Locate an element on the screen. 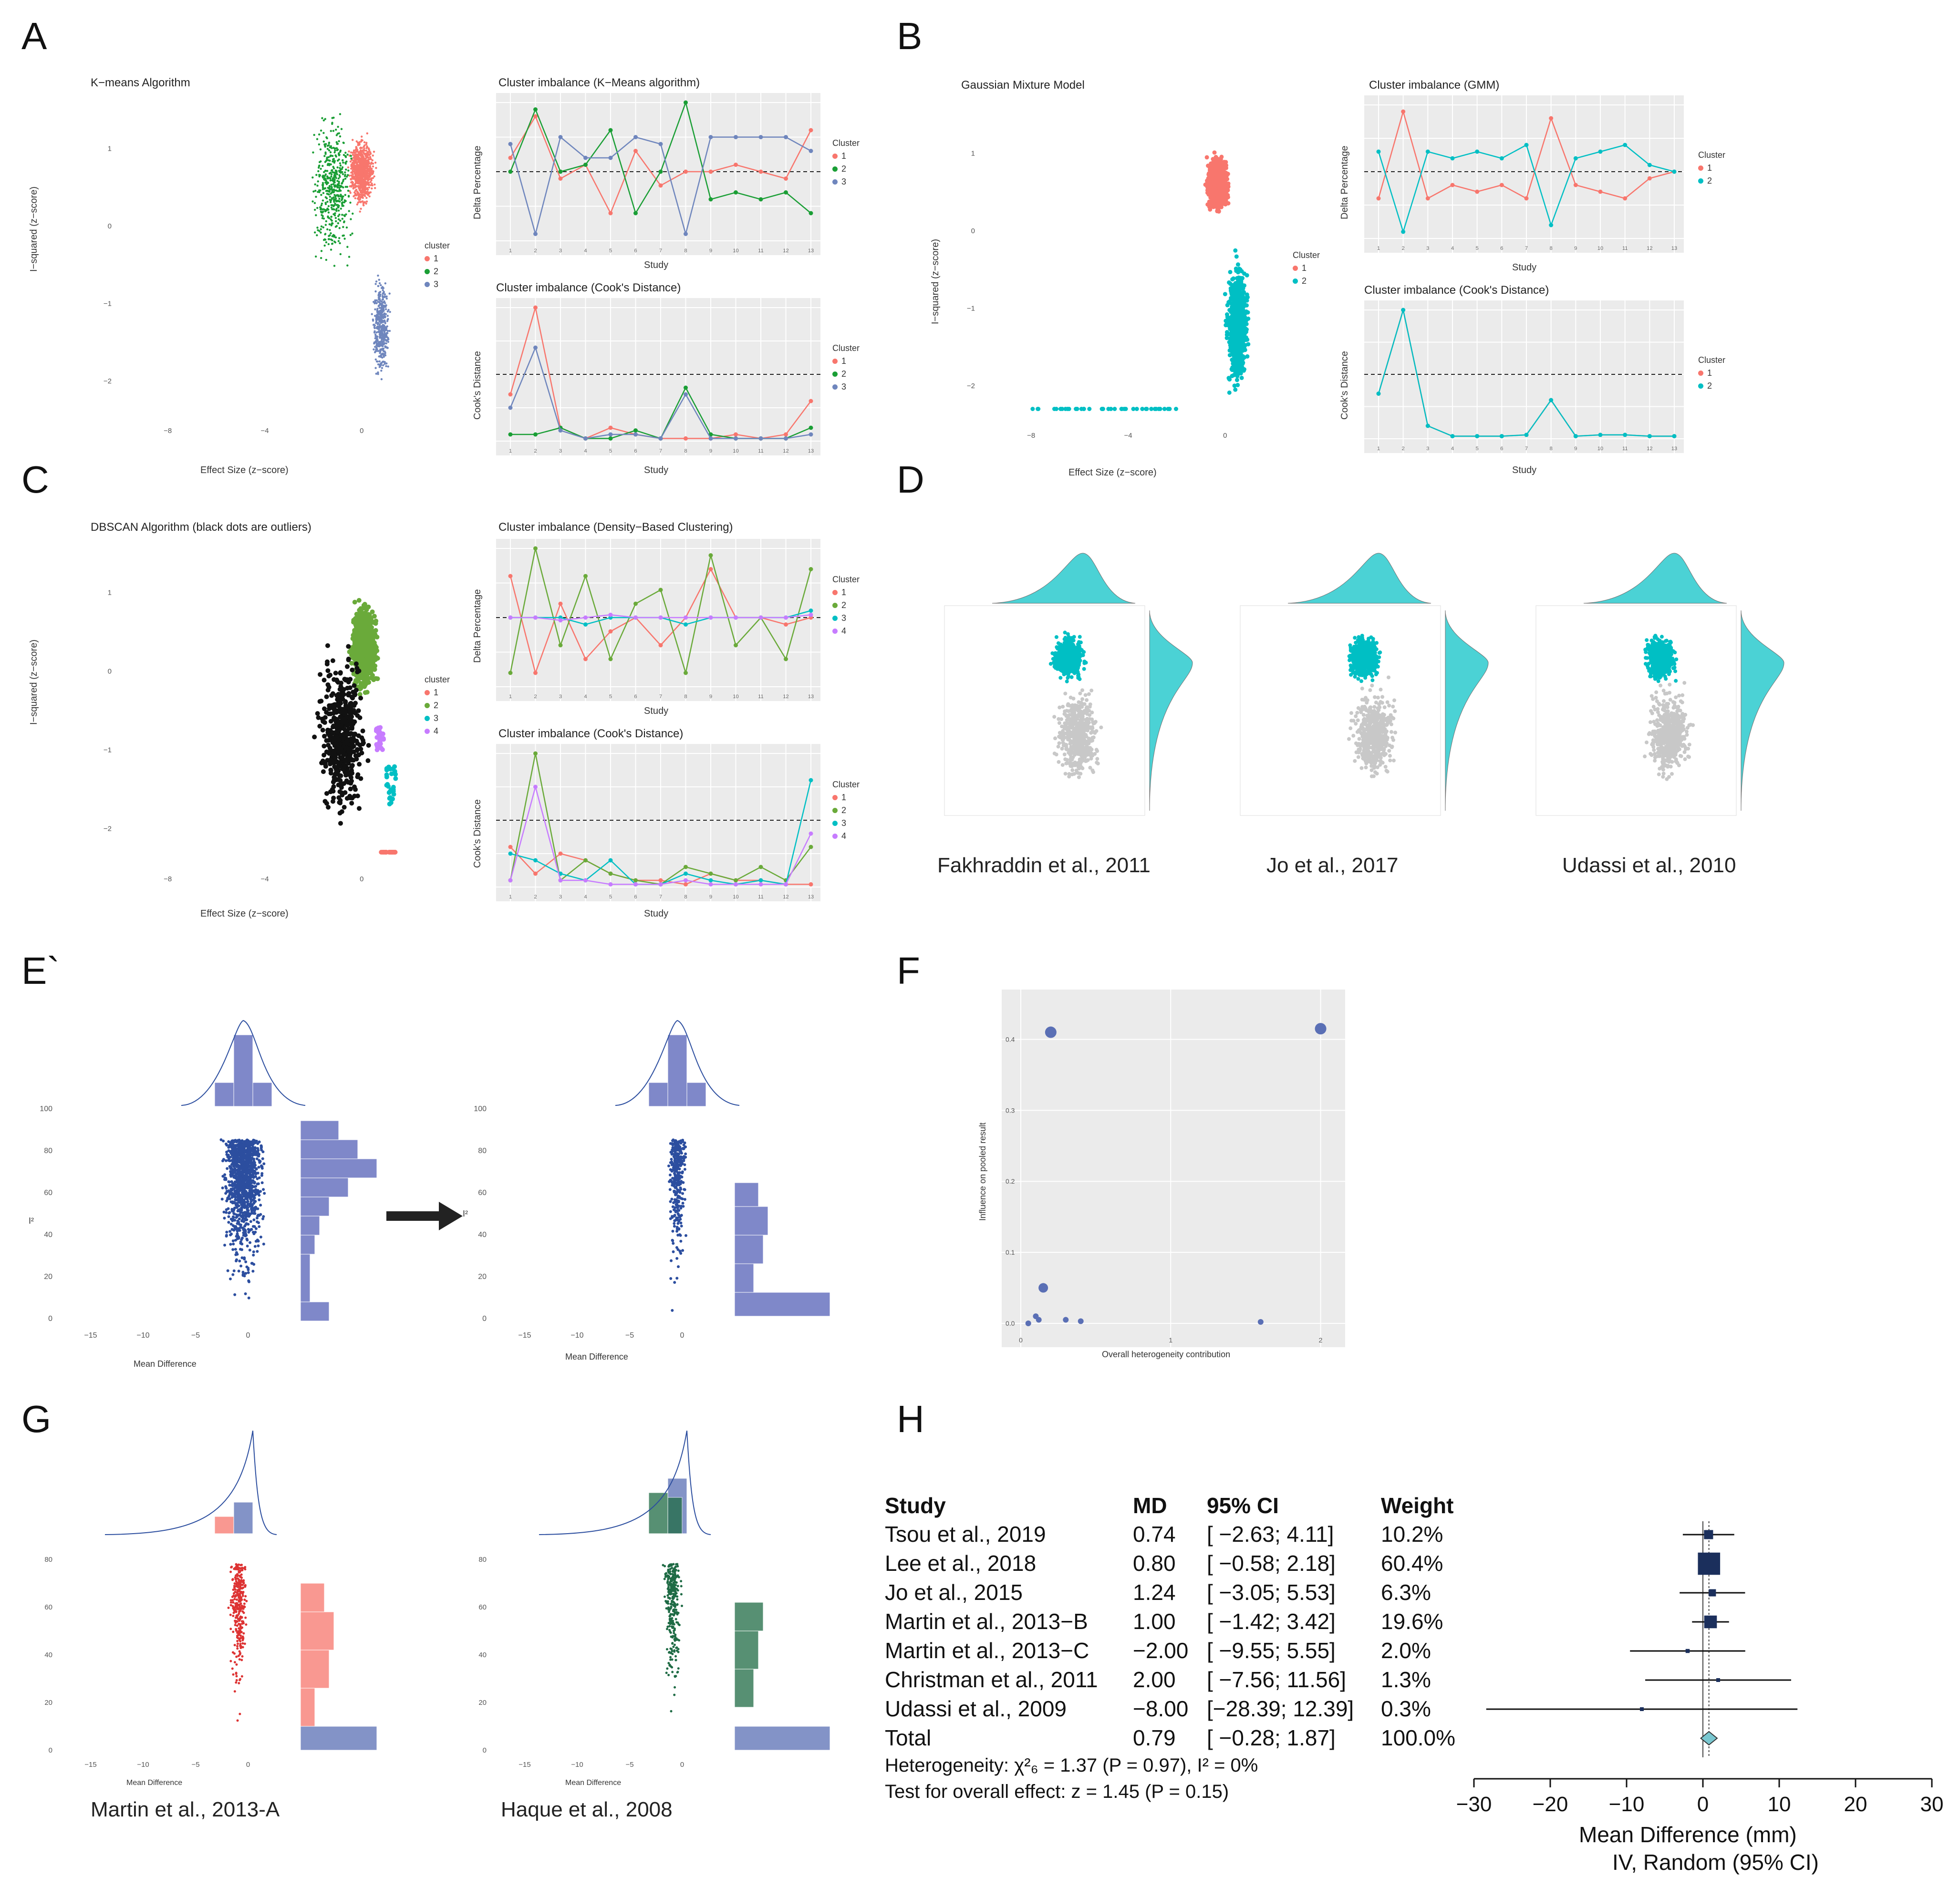 The image size is (1960, 1898). panel-a-scatter: −8 −4 010−1−2 is located at coordinates (247, 274).